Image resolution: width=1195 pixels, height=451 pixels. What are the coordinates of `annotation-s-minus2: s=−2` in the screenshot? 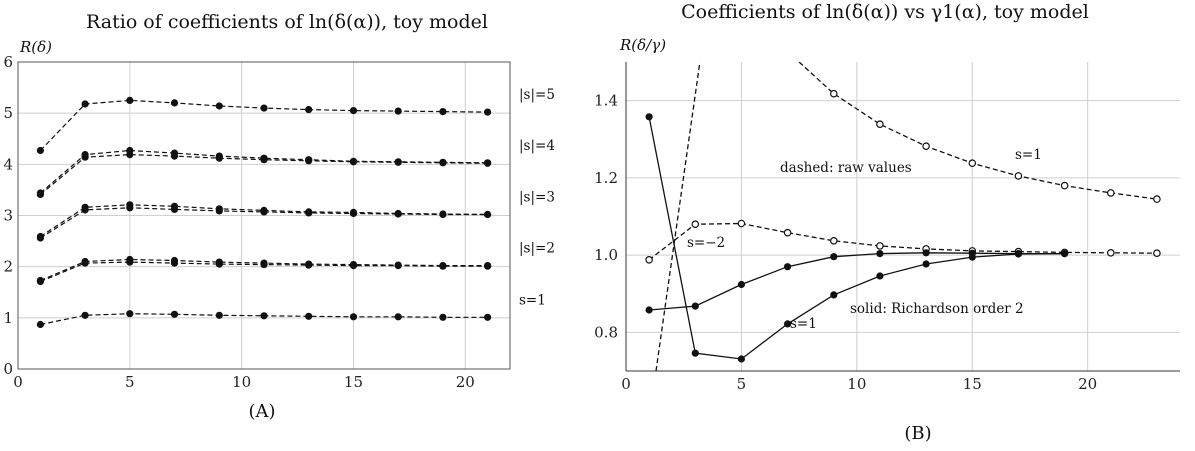 It's located at (706, 243).